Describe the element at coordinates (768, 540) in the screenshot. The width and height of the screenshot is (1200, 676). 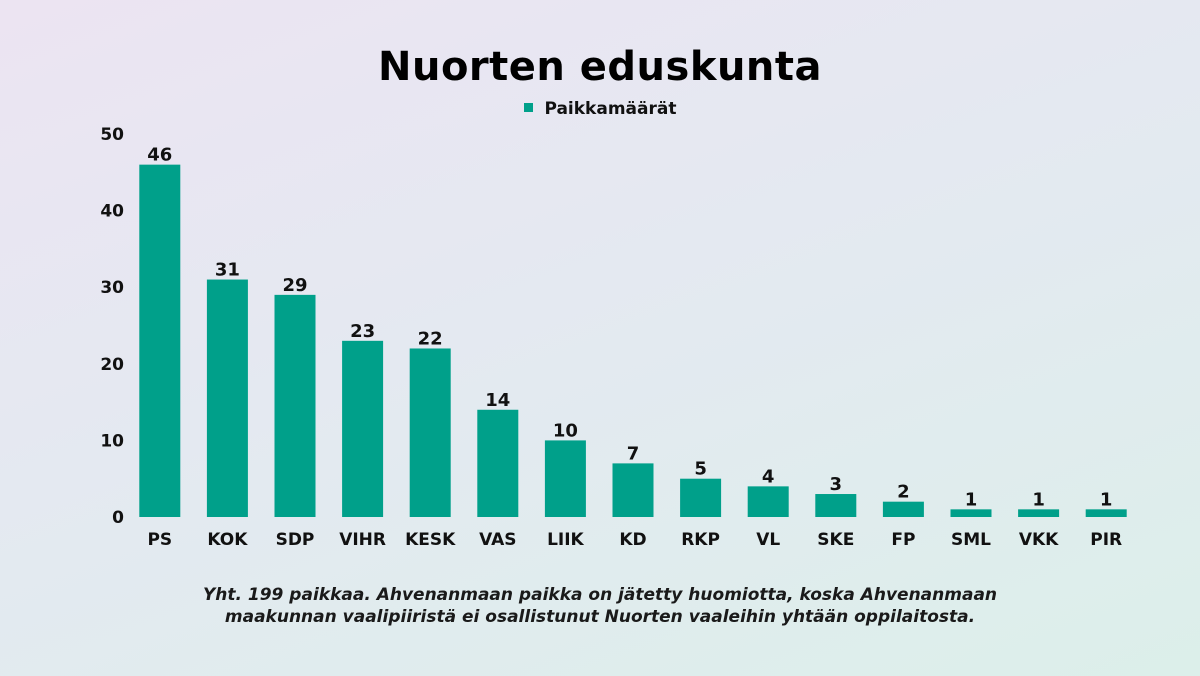
I see `x-tick-label: VL` at that location.